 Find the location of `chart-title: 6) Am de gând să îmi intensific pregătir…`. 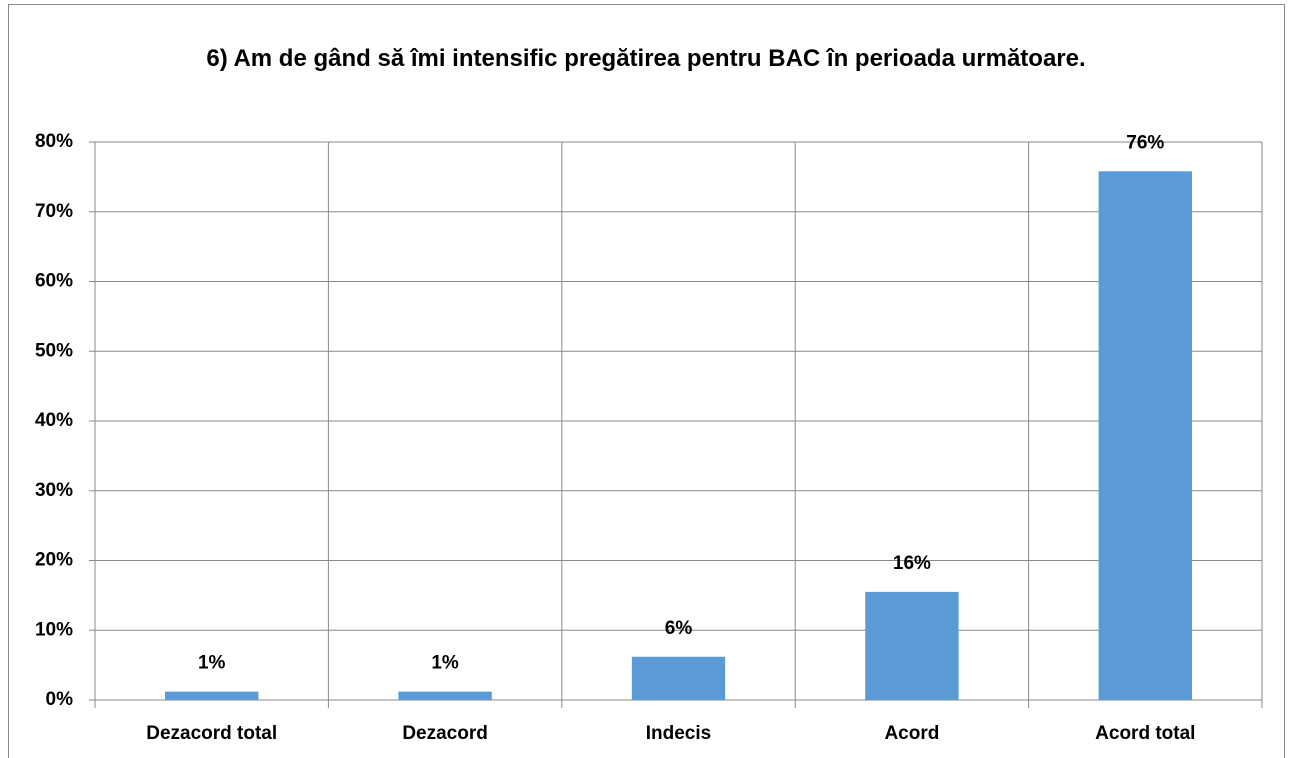

chart-title: 6) Am de gând să îmi intensific pregătir… is located at coordinates (646, 58).